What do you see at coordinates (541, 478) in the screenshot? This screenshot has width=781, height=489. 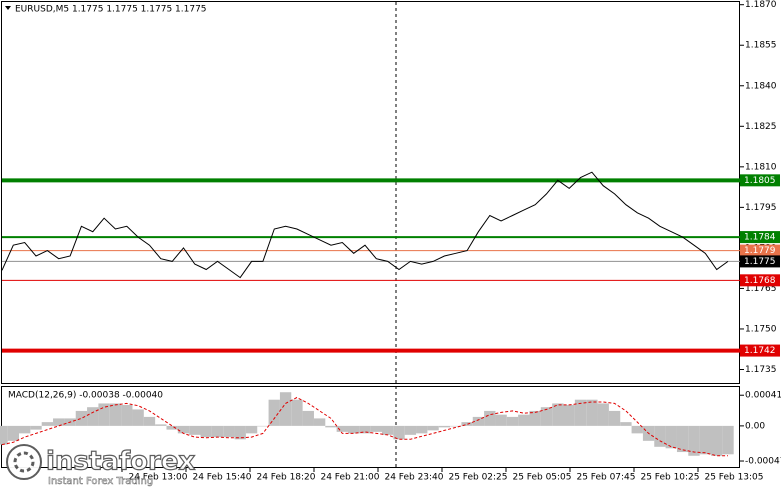 I see `x-tick-label: 25 Feb 05:05` at bounding box center [541, 478].